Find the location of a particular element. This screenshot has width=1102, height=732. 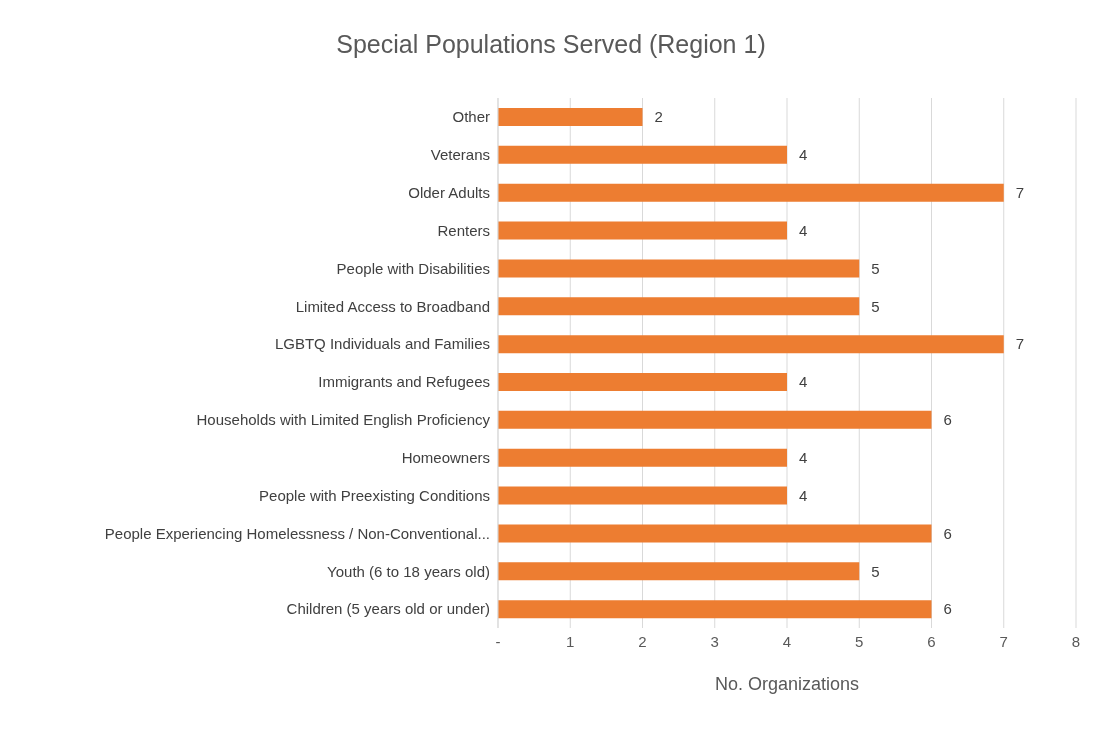

y-tick-label: People with Disabilities is located at coordinates (413, 268).